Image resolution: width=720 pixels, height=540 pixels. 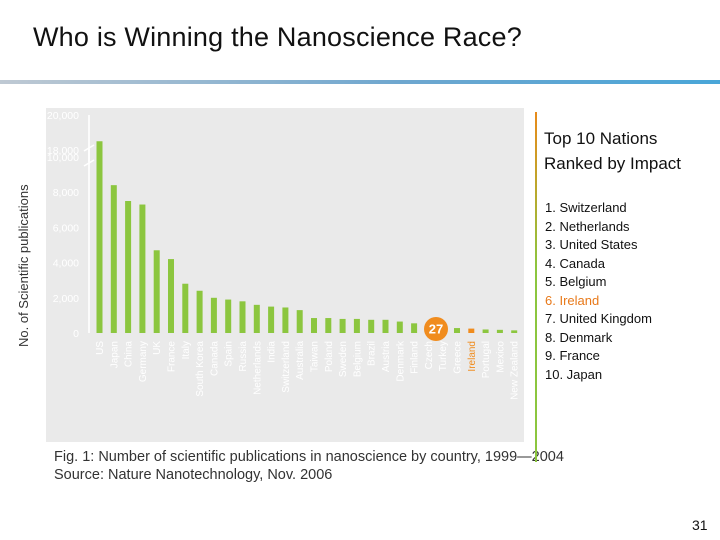 What do you see at coordinates (598, 318) in the screenshot?
I see `ranking-item: 7. United Kingdom` at bounding box center [598, 318].